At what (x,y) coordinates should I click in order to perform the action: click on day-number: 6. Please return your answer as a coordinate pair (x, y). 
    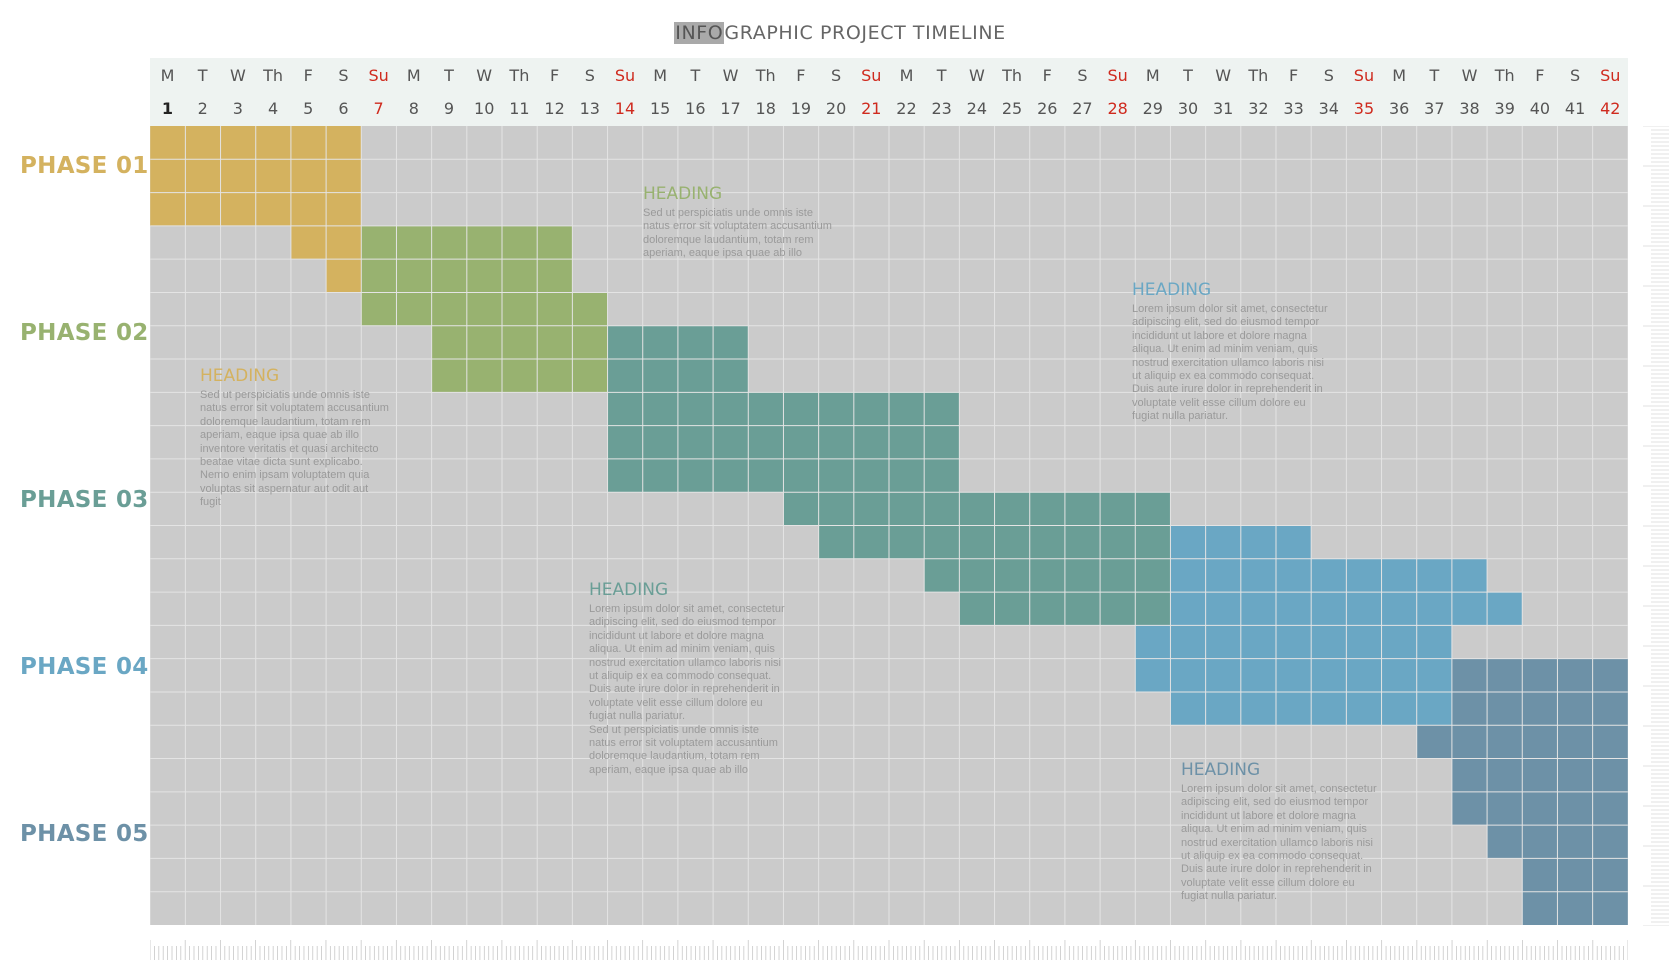
    Looking at the image, I should click on (343, 108).